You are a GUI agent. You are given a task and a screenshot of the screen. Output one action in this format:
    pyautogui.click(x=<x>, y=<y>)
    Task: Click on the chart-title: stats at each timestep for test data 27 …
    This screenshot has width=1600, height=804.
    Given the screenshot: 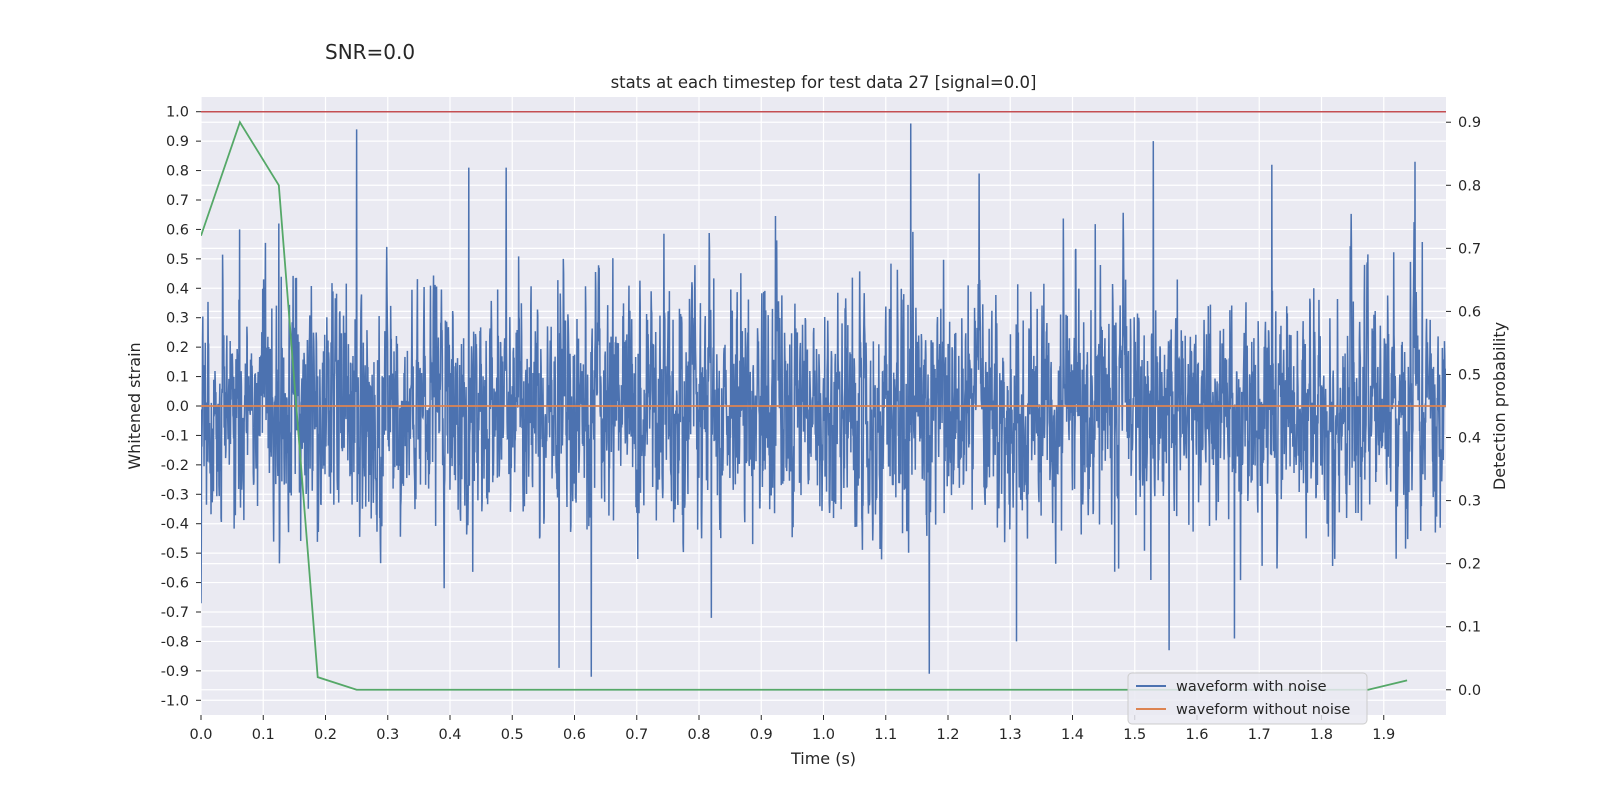 What is the action you would take?
    pyautogui.click(x=824, y=82)
    